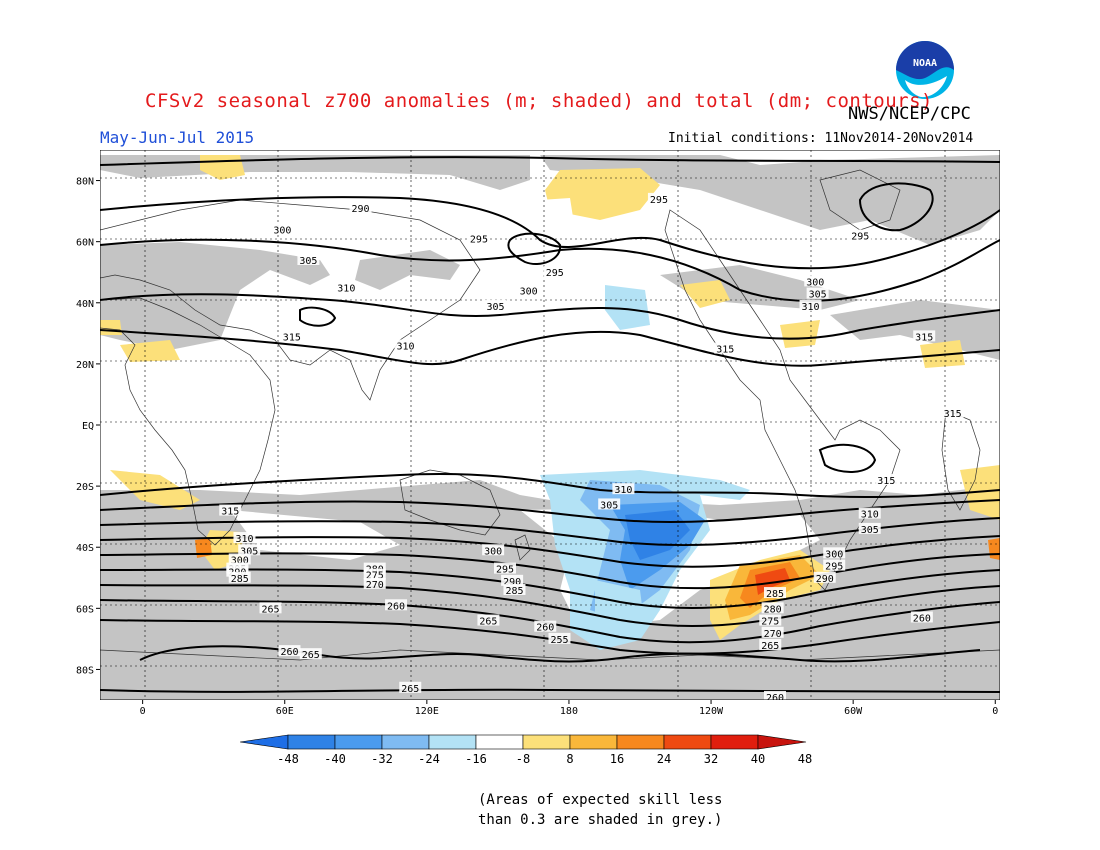 The width and height of the screenshot is (1100, 850). I want to click on colorbar-tick-label: 16, so click(617, 759).